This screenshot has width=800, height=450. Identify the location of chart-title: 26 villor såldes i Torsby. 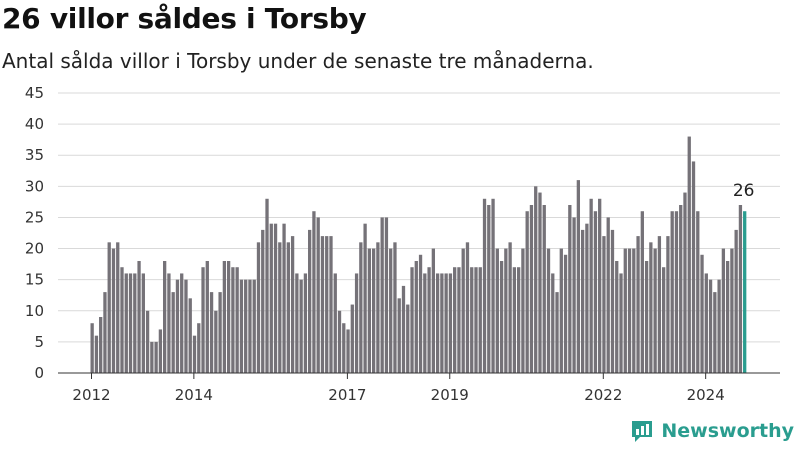
(184, 18).